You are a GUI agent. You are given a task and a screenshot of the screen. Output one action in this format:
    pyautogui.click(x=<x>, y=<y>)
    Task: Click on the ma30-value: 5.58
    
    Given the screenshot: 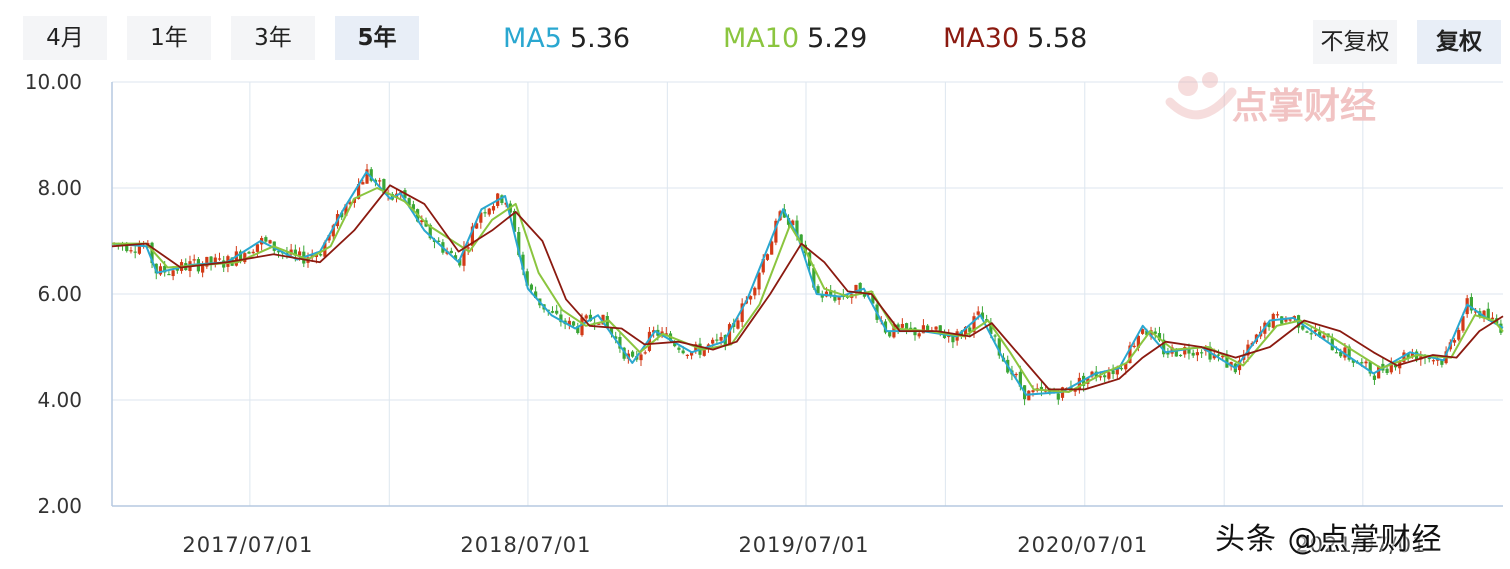 What is the action you would take?
    pyautogui.click(x=1057, y=38)
    